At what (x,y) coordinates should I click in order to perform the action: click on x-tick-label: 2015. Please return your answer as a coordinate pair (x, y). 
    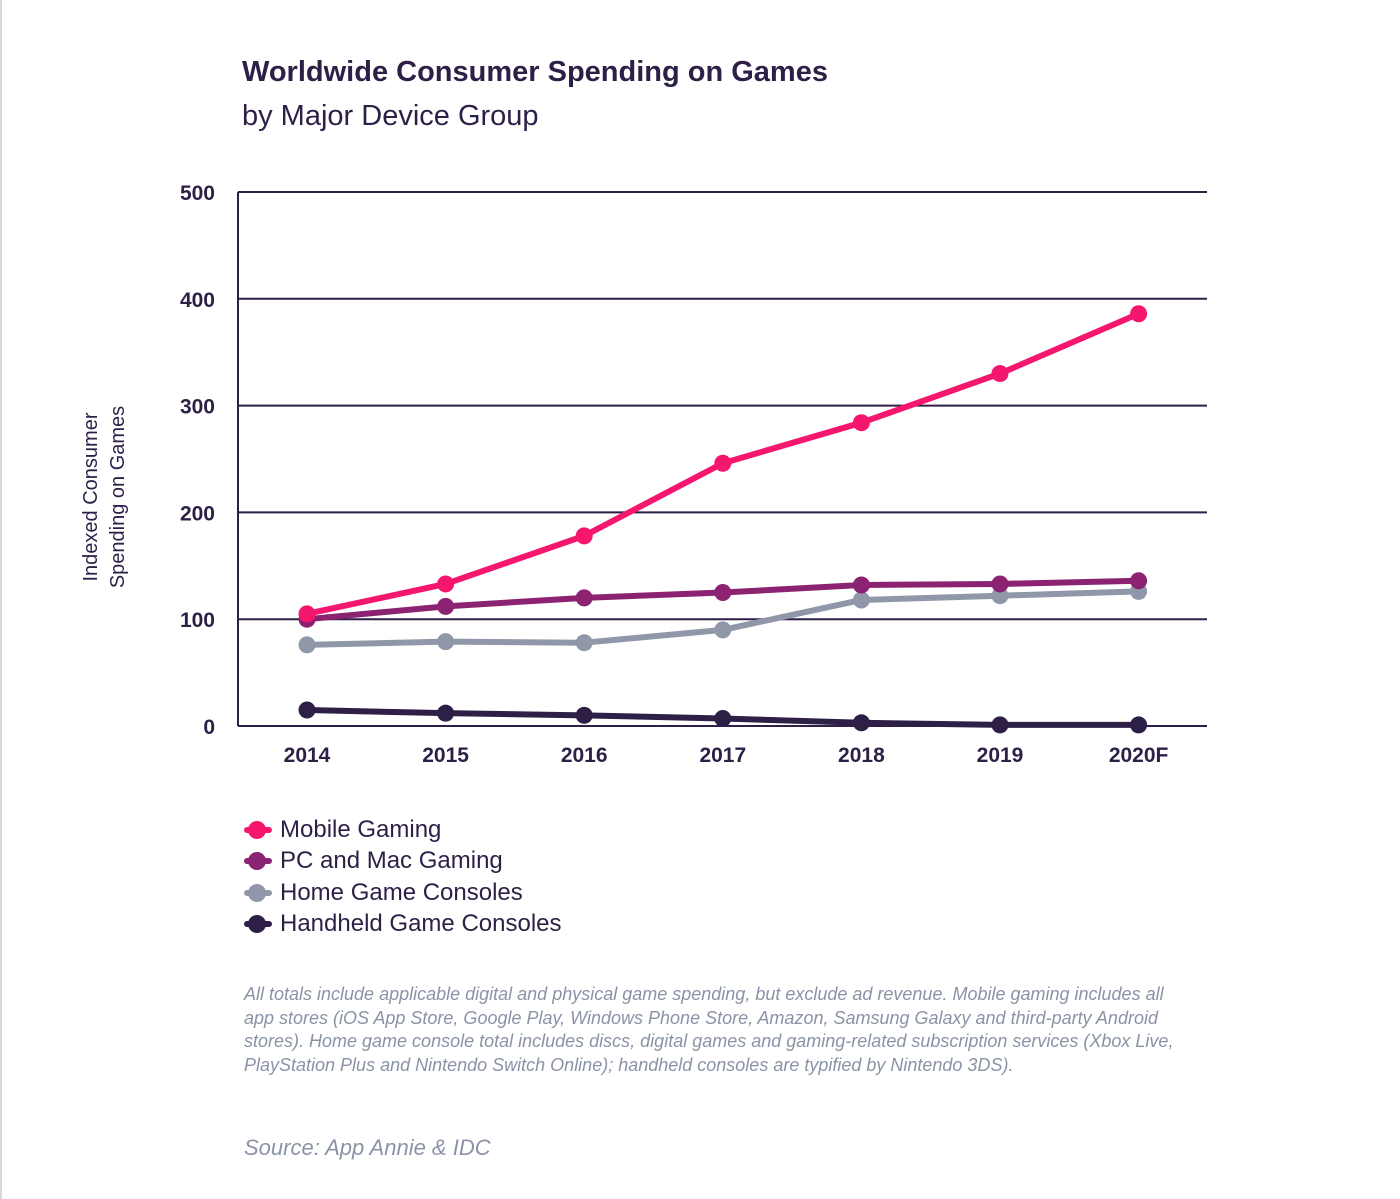
    Looking at the image, I should click on (445, 755).